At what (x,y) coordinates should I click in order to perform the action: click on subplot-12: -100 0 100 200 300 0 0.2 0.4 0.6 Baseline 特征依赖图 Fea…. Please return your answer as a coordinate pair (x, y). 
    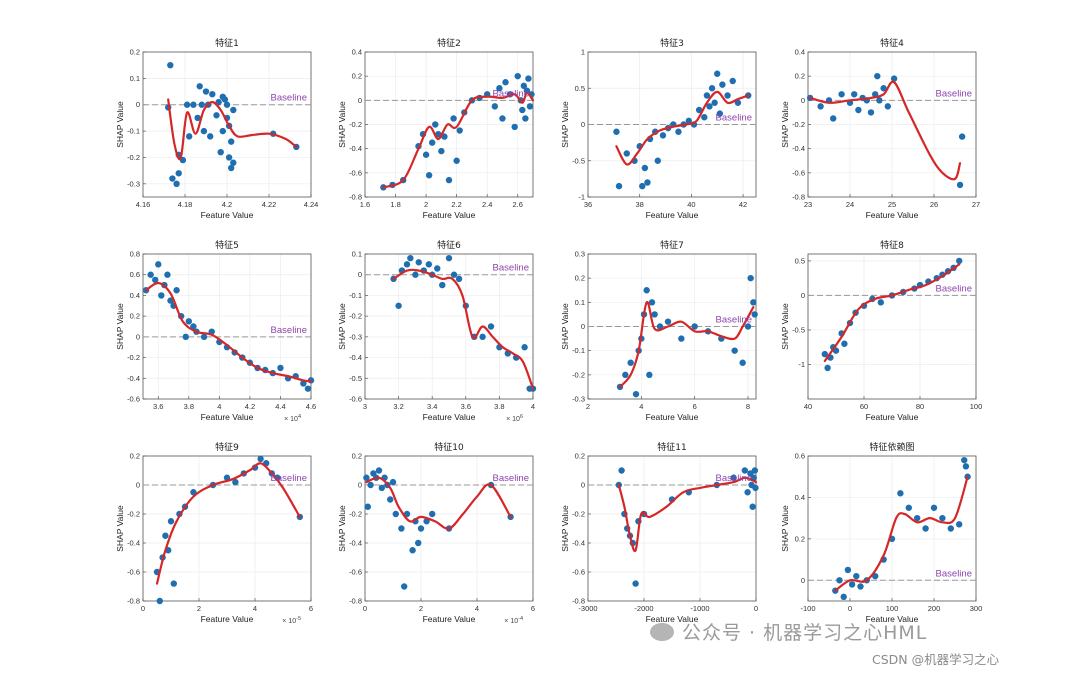
    Looking at the image, I should click on (881, 532).